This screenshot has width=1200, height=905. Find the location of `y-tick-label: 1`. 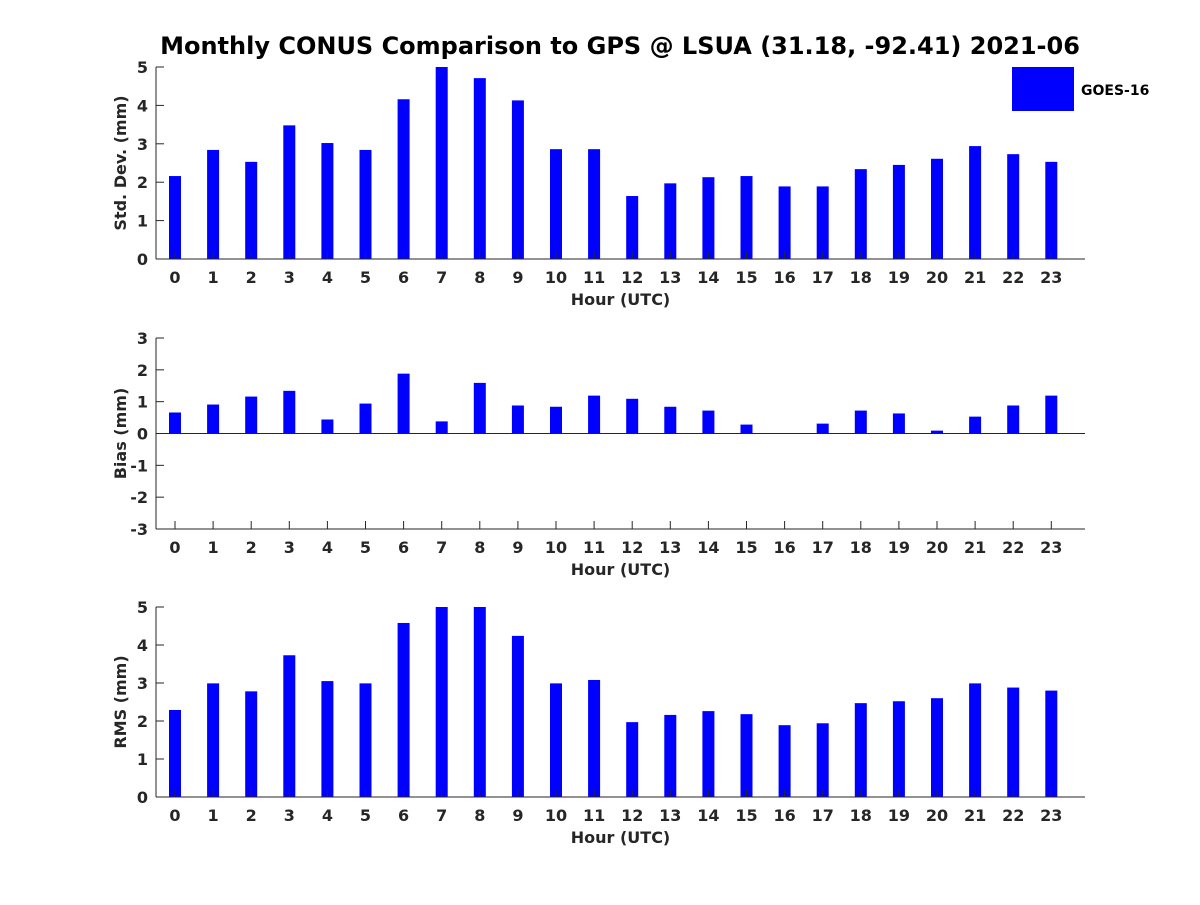

y-tick-label: 1 is located at coordinates (142, 759).